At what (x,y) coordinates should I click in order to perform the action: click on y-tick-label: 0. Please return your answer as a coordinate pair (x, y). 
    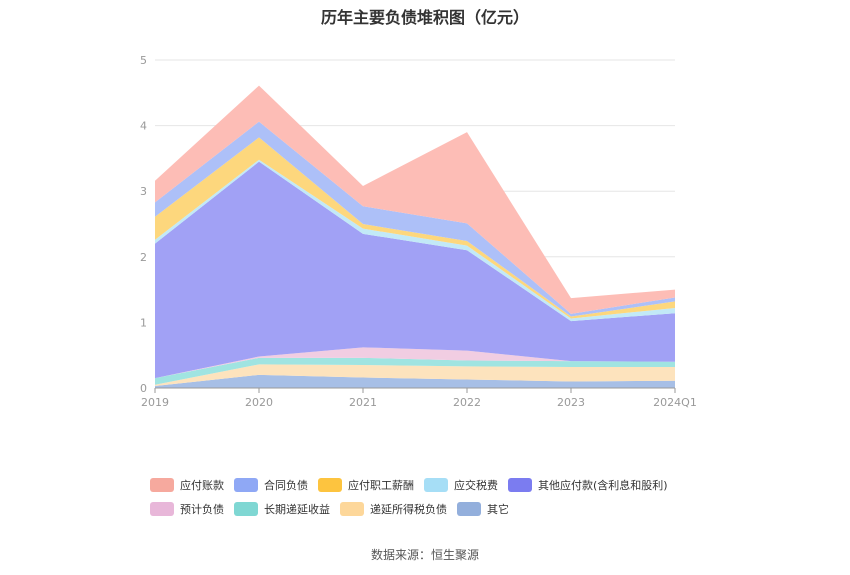
    Looking at the image, I should click on (143, 388).